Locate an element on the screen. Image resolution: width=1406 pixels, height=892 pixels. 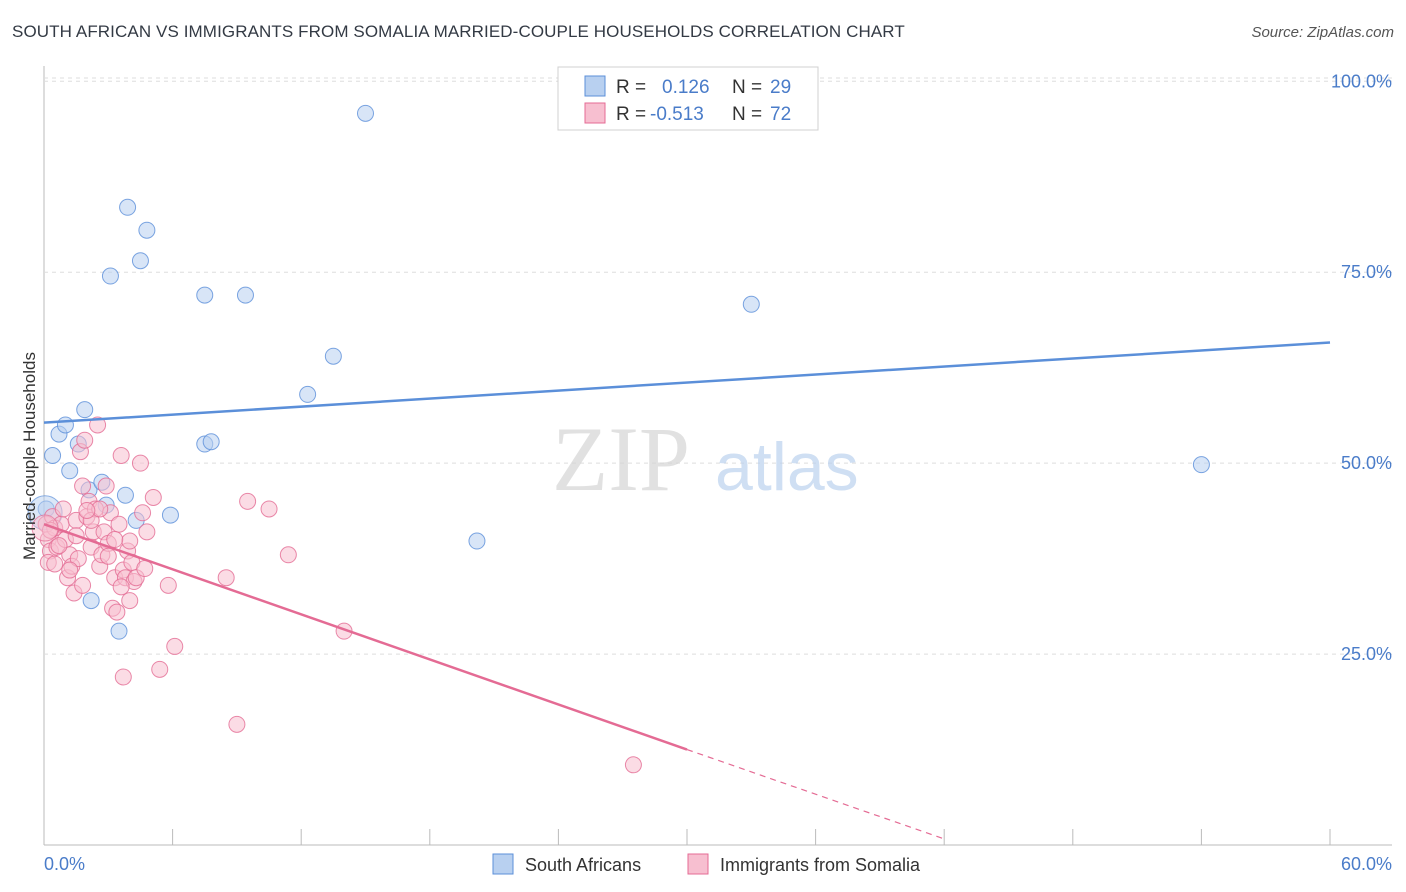
x-tick-label-min: 0.0% is located at coordinates (64, 864).